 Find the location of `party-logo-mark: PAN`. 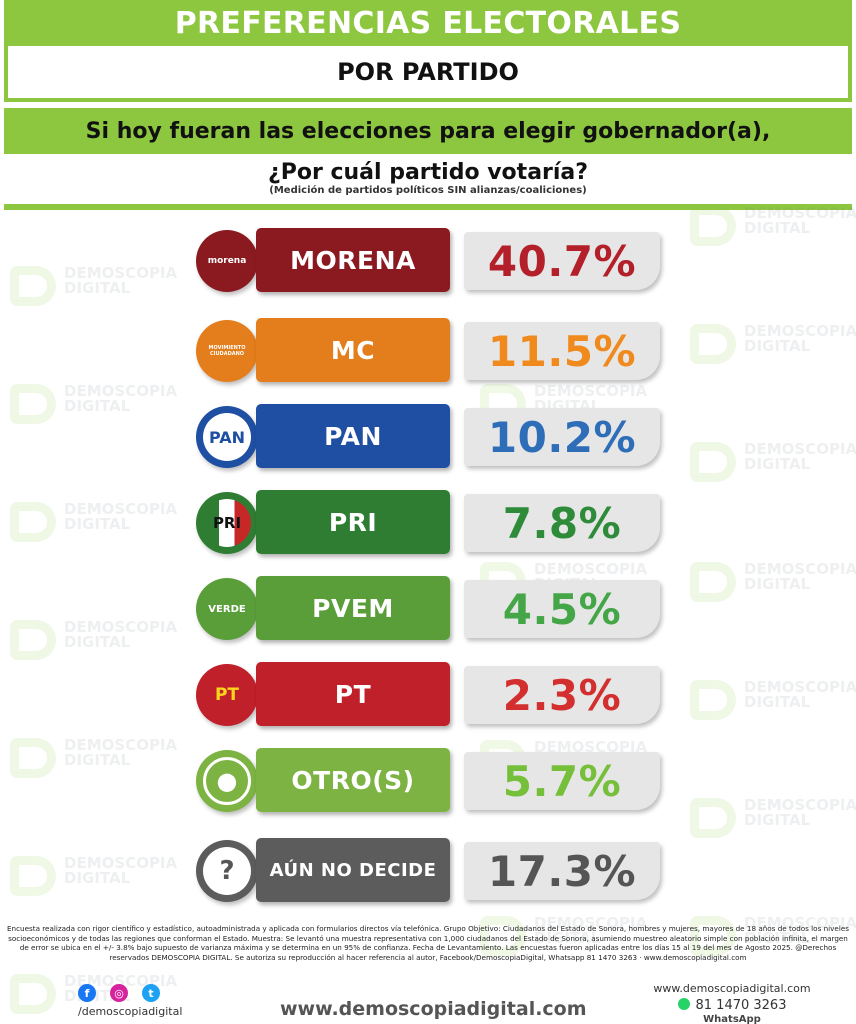

party-logo-mark: PAN is located at coordinates (227, 437).